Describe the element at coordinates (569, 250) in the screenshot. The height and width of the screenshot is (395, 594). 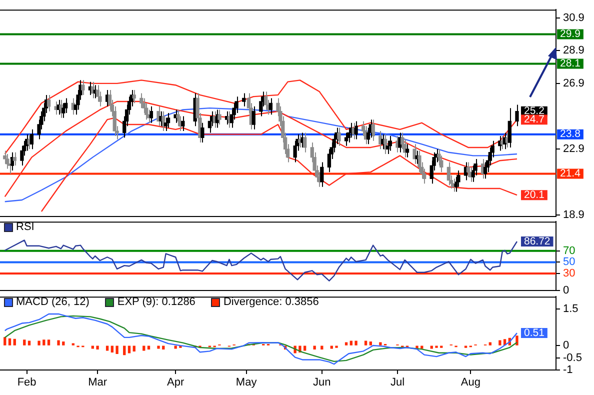
I see `y-tick-label: 70` at that location.